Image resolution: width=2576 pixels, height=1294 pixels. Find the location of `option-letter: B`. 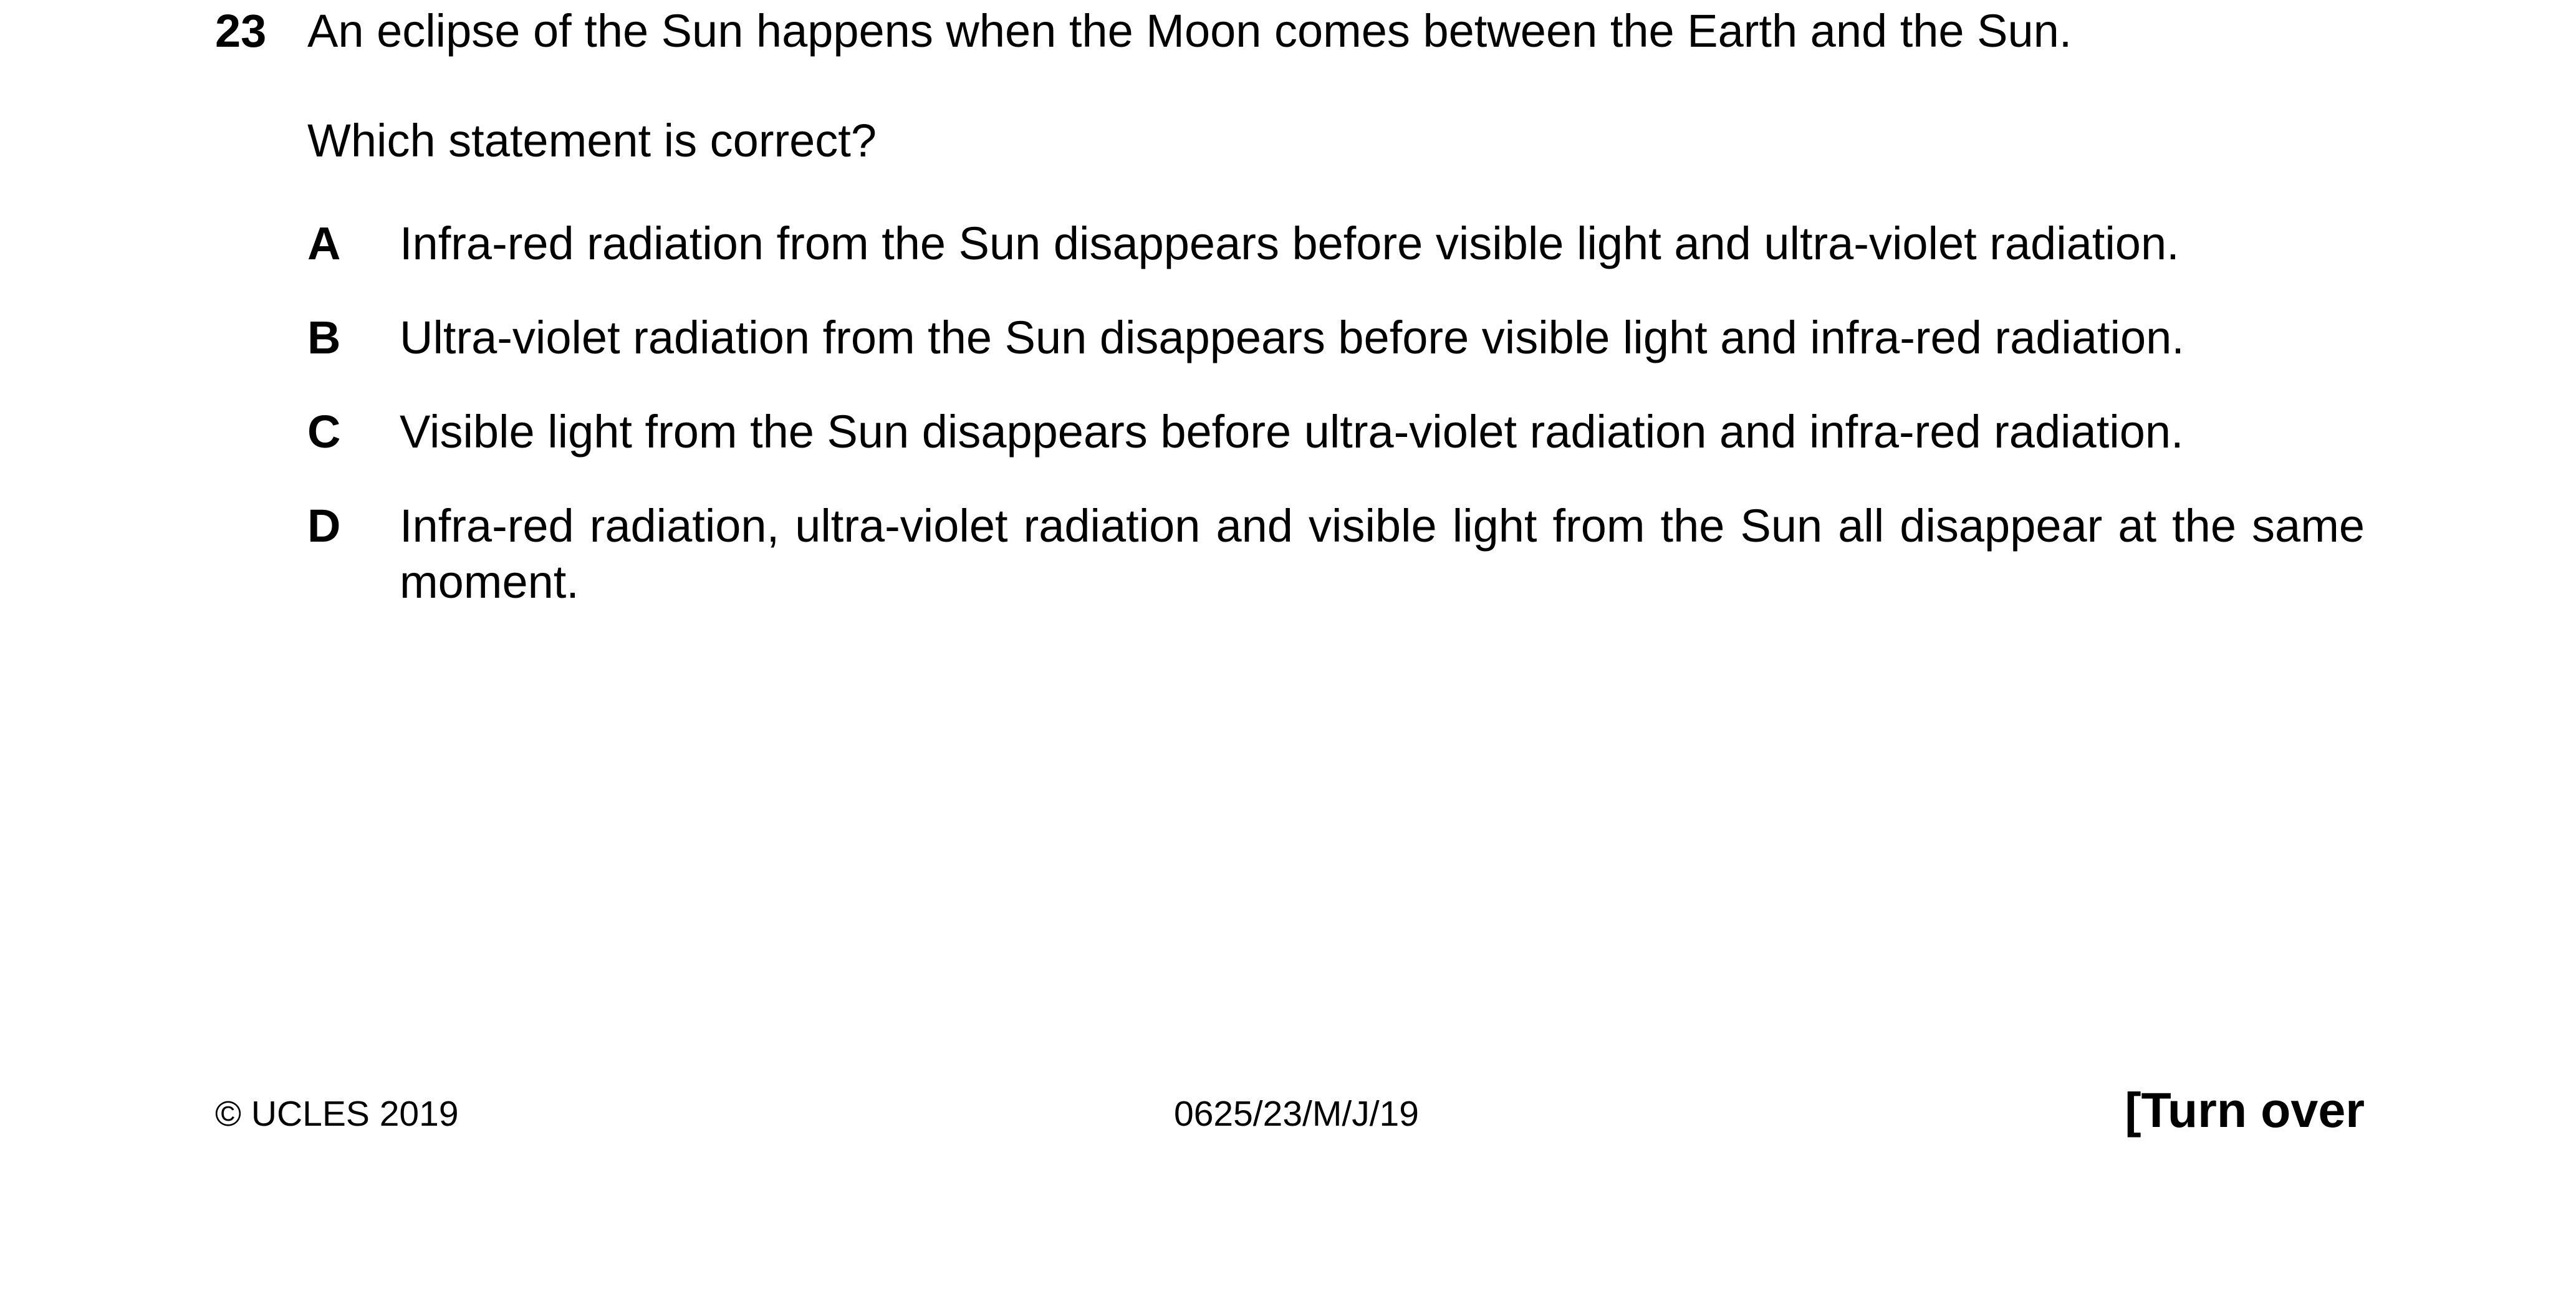

option-letter: B is located at coordinates (324, 337).